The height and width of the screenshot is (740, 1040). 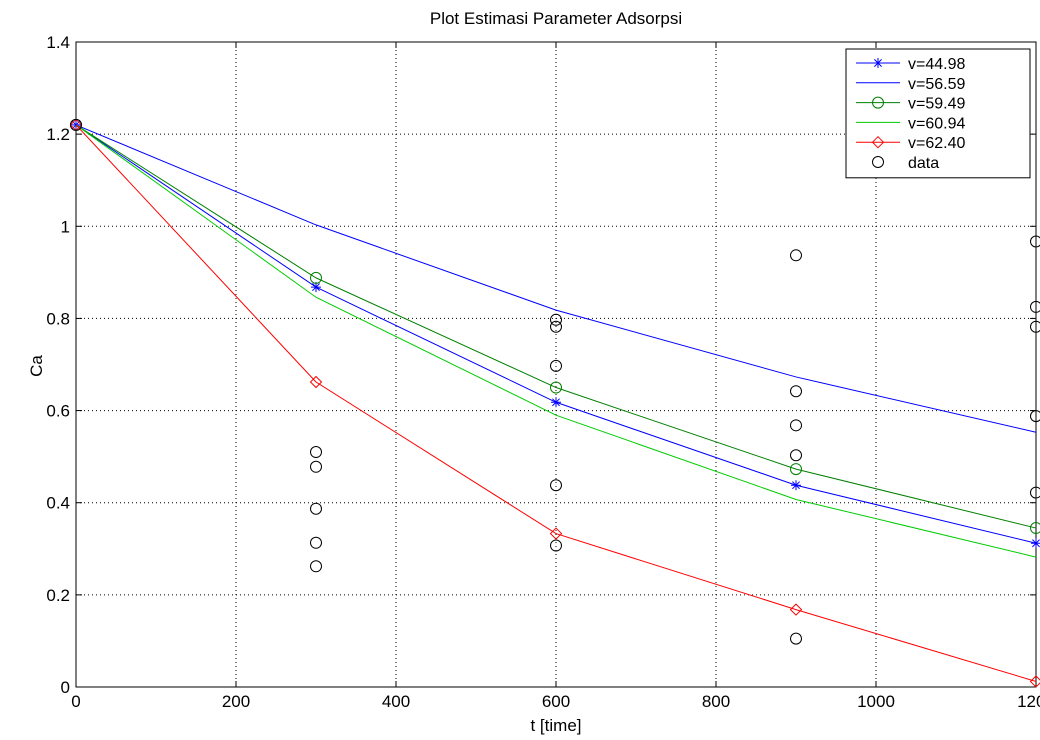 I want to click on y-tick-label: 1, so click(x=65, y=226).